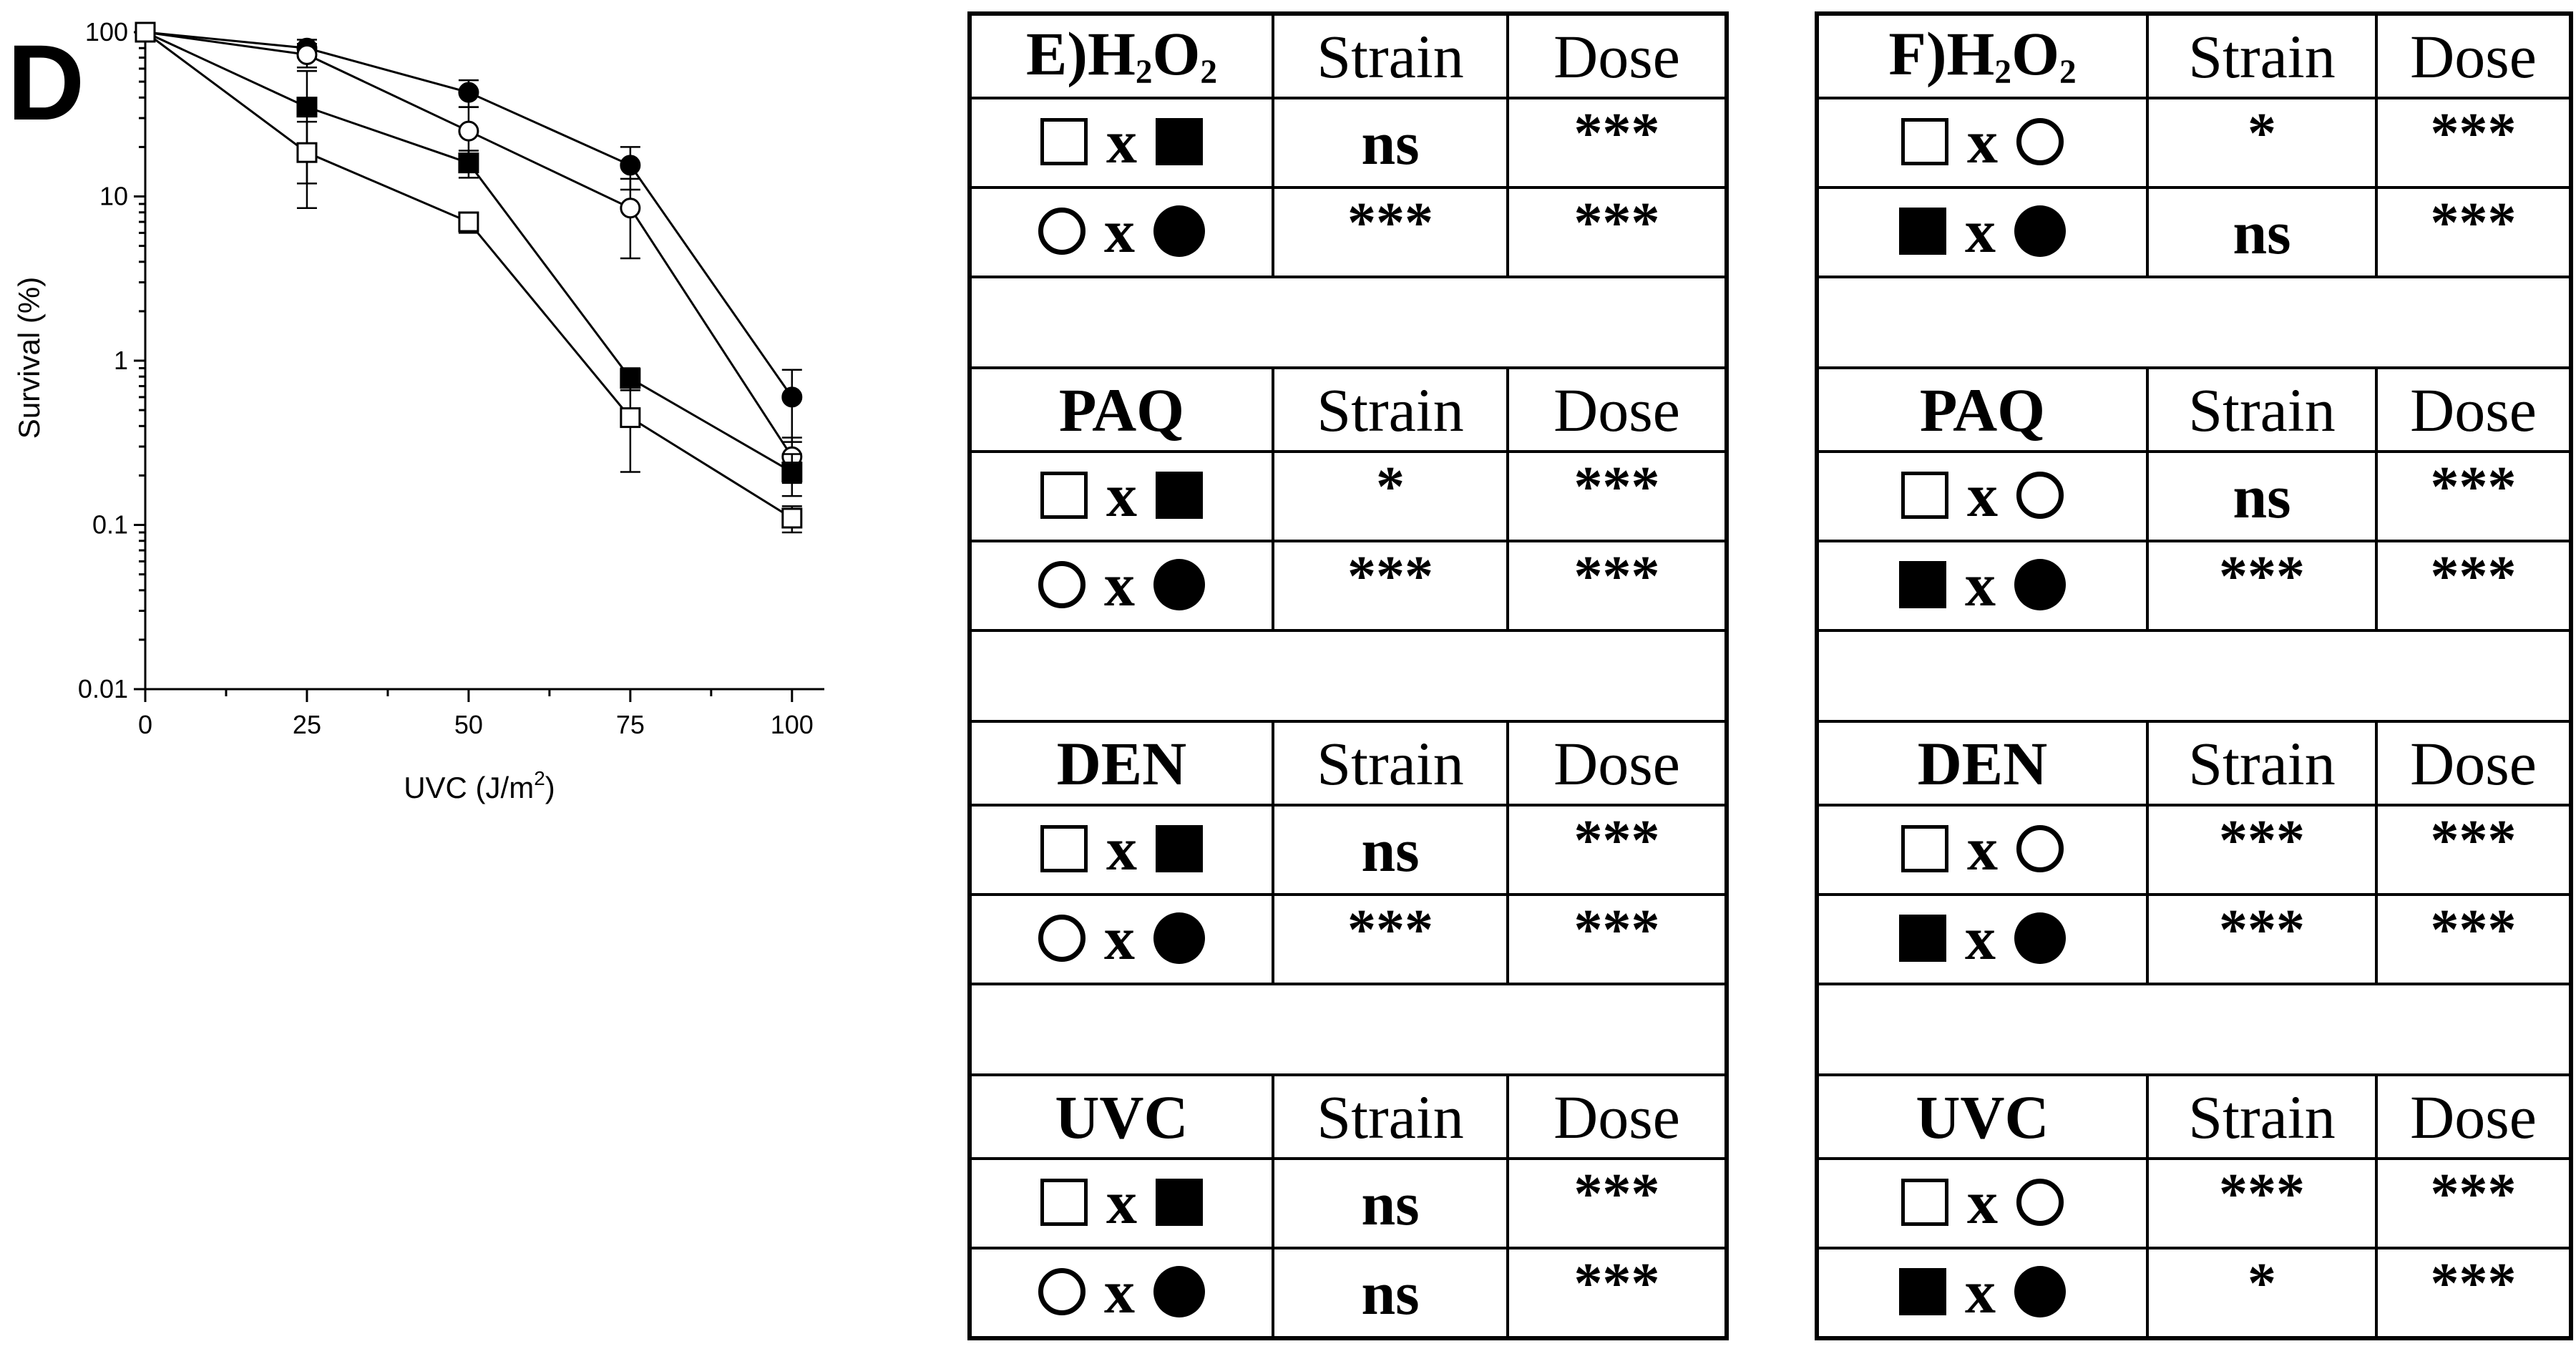 The height and width of the screenshot is (1369, 2576). What do you see at coordinates (2193, 763) in the screenshot?
I see `table-header-row: DEN Strain Dose` at bounding box center [2193, 763].